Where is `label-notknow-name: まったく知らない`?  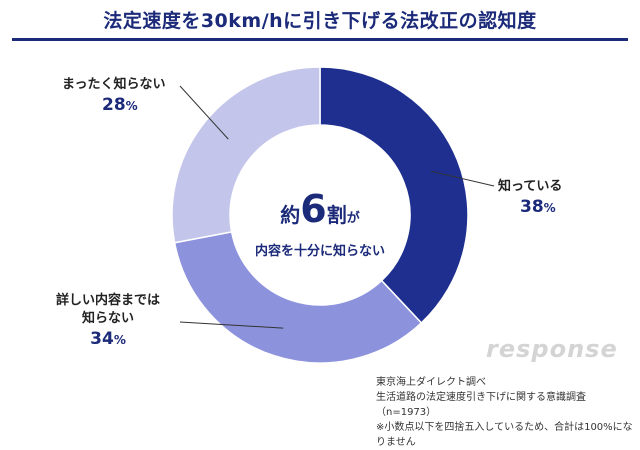
label-notknow-name: まったく知らない is located at coordinates (114, 84).